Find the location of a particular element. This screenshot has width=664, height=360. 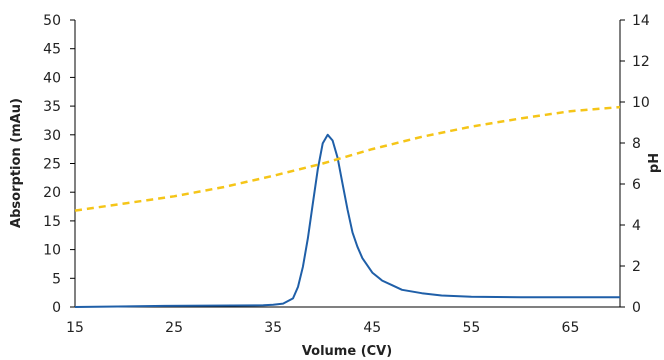

left-tick-label: 15 is located at coordinates (52, 222).